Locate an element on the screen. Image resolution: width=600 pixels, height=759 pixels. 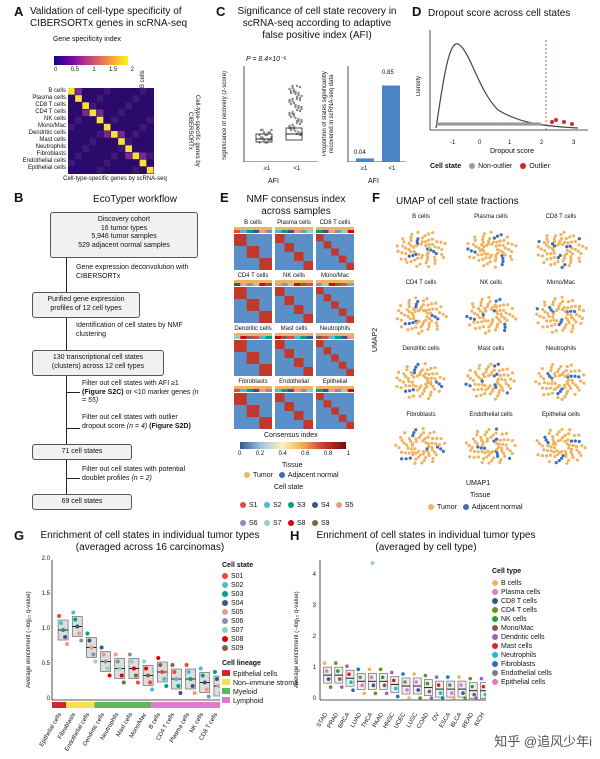
g-lineage-bar is located at coordinates (80, 705).